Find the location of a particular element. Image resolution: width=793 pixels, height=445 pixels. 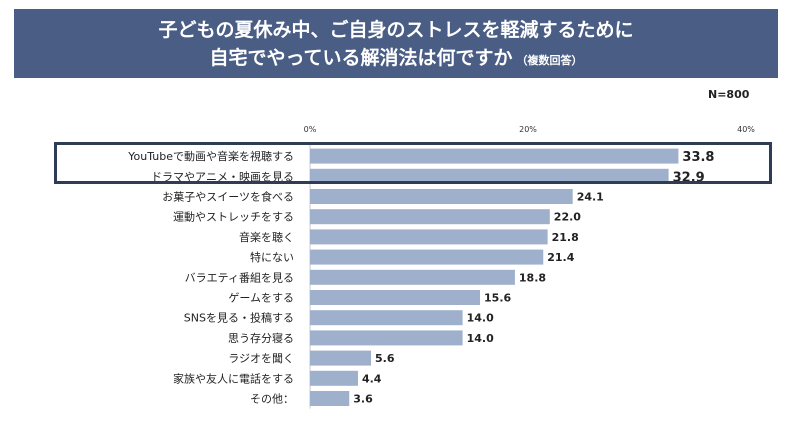

value-label: 24.1 is located at coordinates (590, 197).